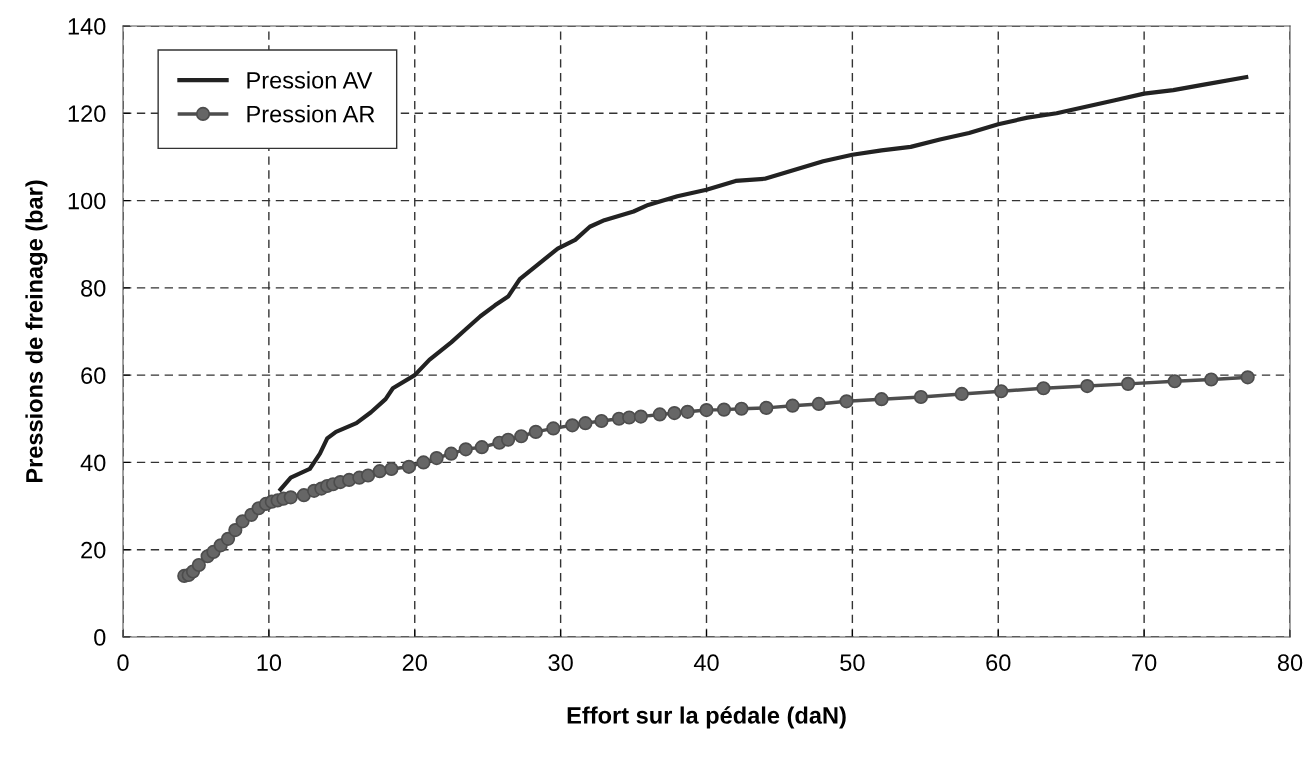 Image resolution: width=1307 pixels, height=764 pixels. Describe the element at coordinates (93, 375) in the screenshot. I see `y-tick-label: 60` at that location.